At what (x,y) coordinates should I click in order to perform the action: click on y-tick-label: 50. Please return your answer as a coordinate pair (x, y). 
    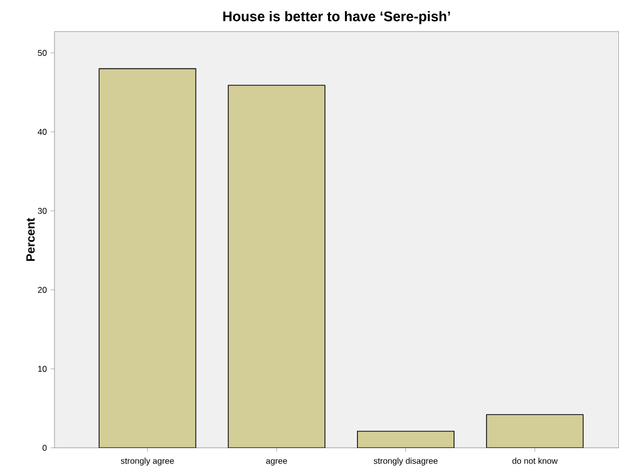
    Looking at the image, I should click on (42, 53).